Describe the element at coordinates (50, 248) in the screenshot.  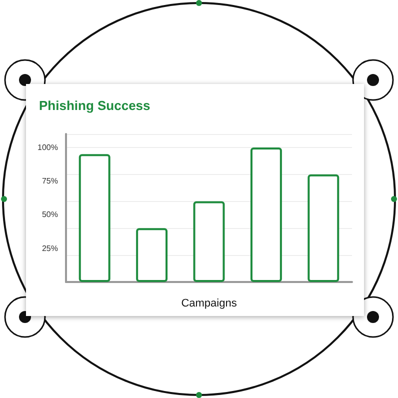
I see `y-tick-label: 25%` at that location.